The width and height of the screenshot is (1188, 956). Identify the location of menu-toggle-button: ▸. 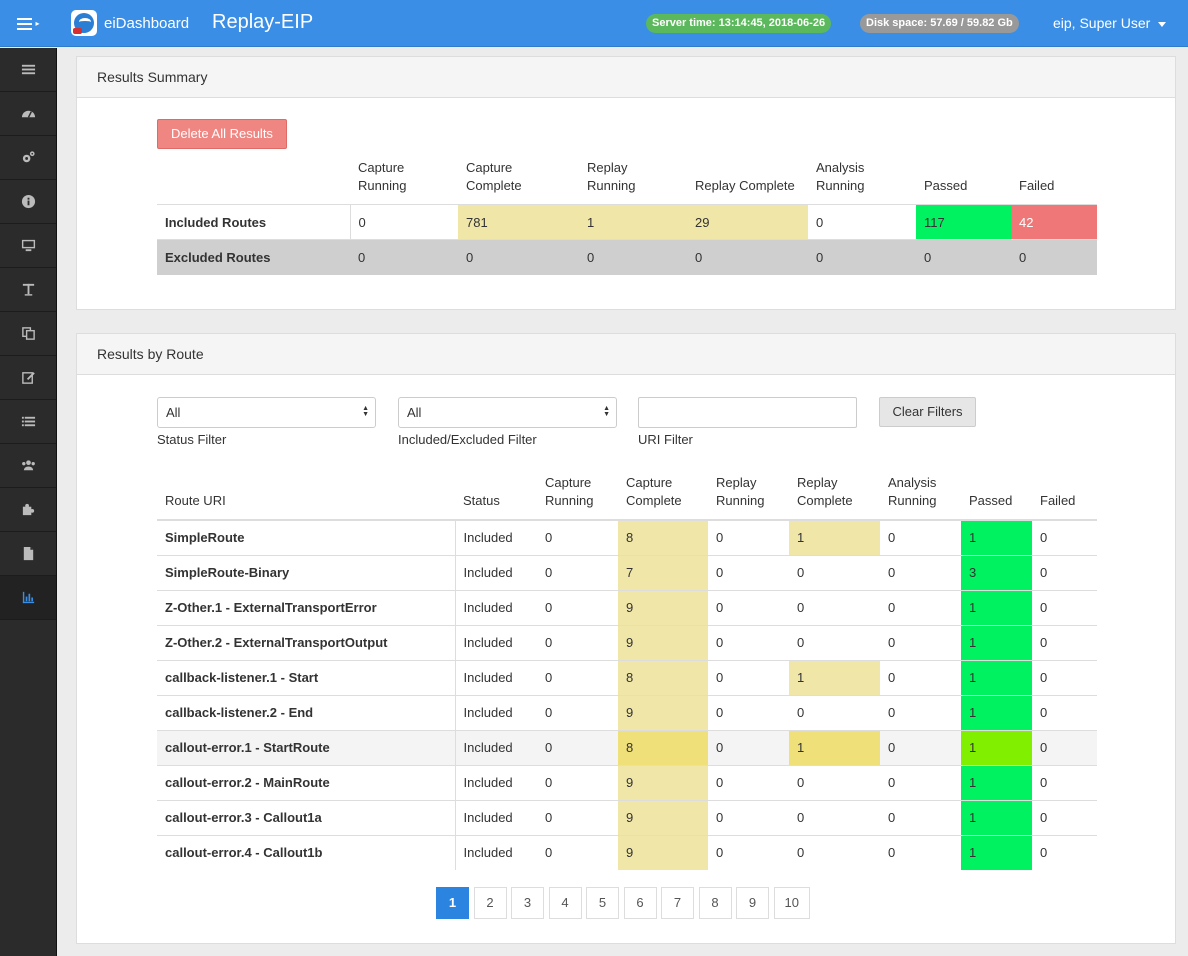
(28, 23).